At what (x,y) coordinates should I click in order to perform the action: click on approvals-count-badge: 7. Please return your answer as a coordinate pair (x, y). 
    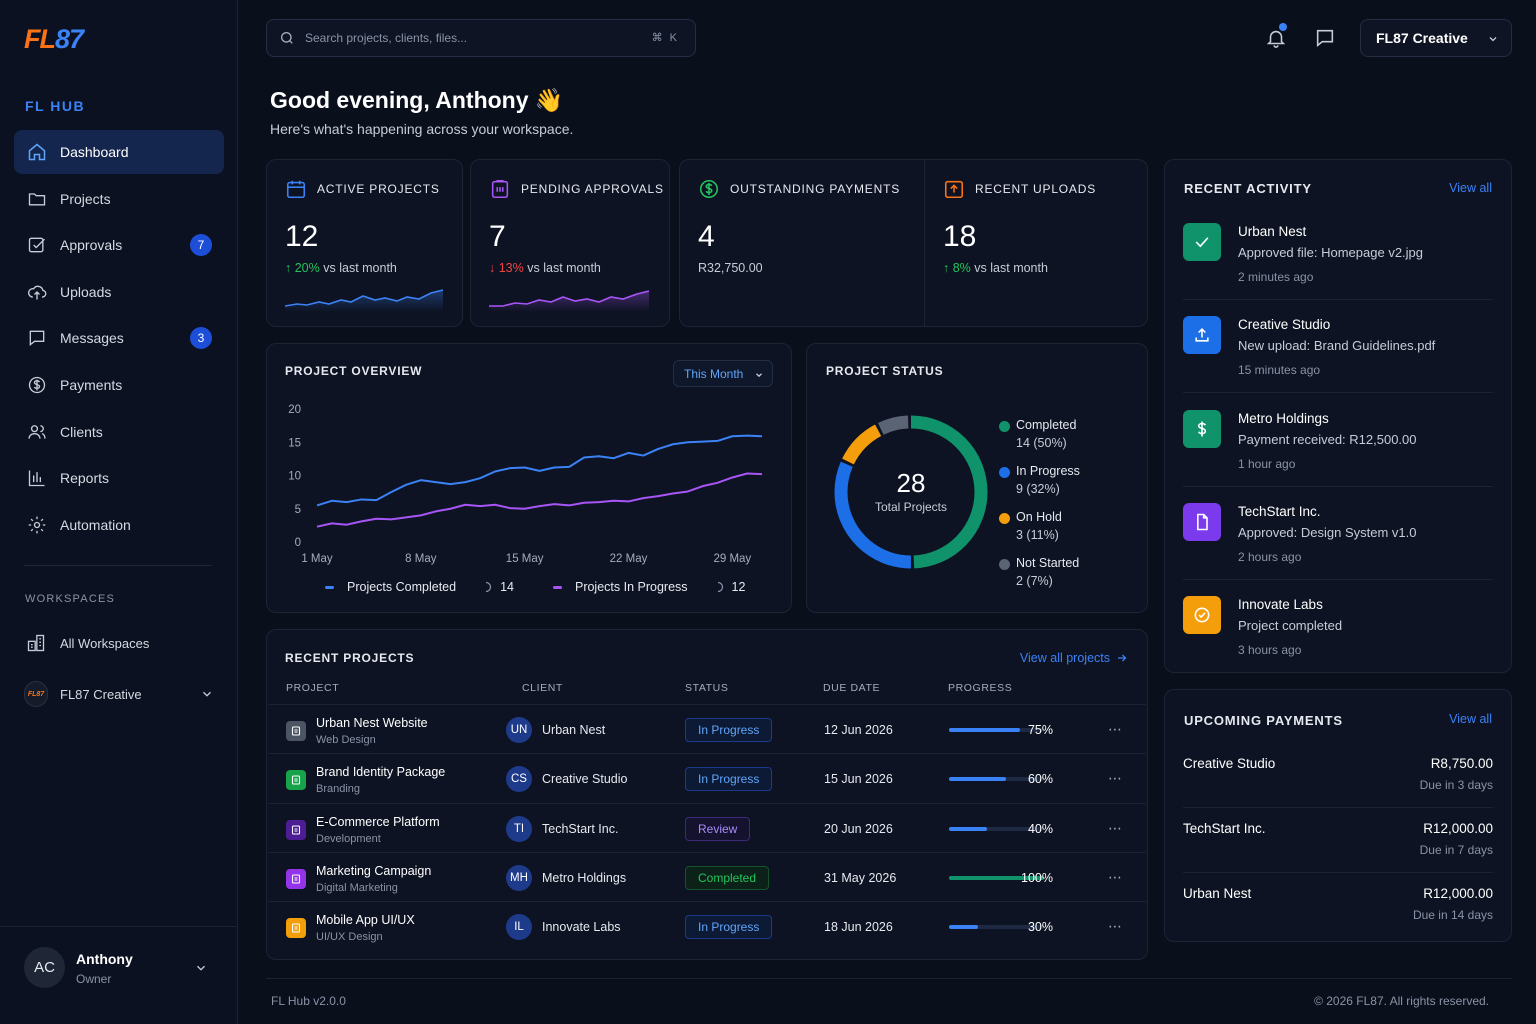
    Looking at the image, I should click on (201, 245).